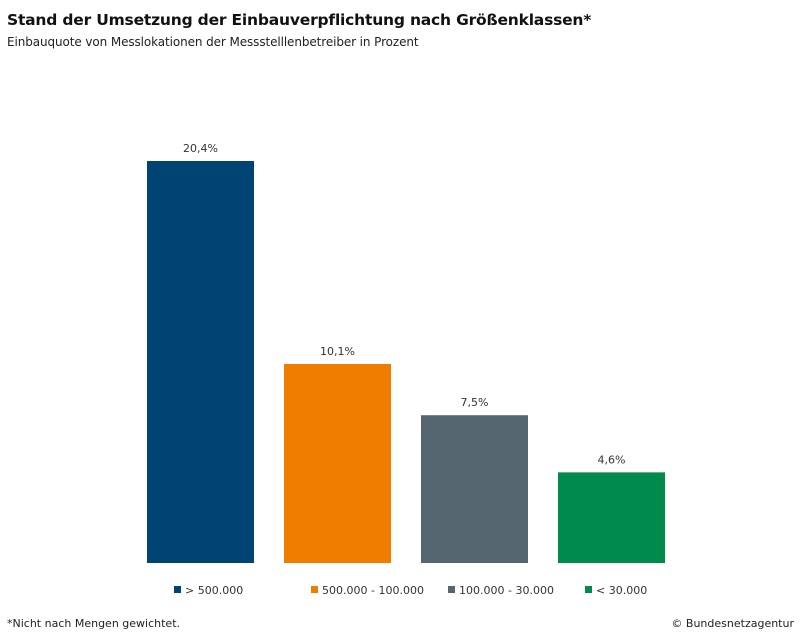  What do you see at coordinates (94, 623) in the screenshot?
I see `footnote: *Nicht nach Mengen gewichtet.` at bounding box center [94, 623].